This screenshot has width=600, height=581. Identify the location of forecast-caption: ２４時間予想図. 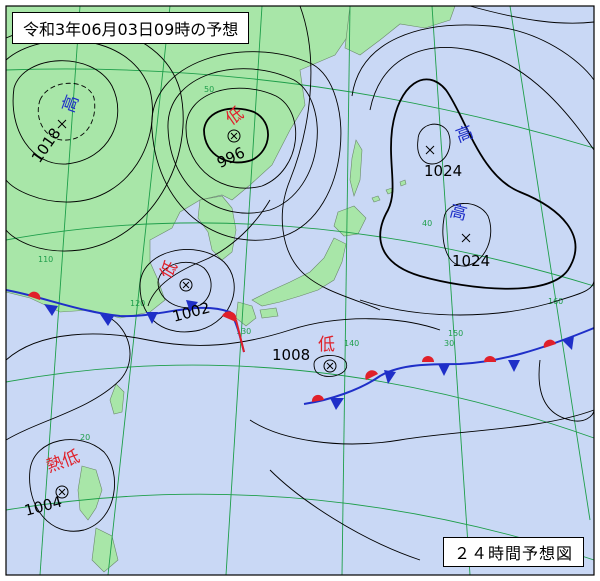
(513, 552).